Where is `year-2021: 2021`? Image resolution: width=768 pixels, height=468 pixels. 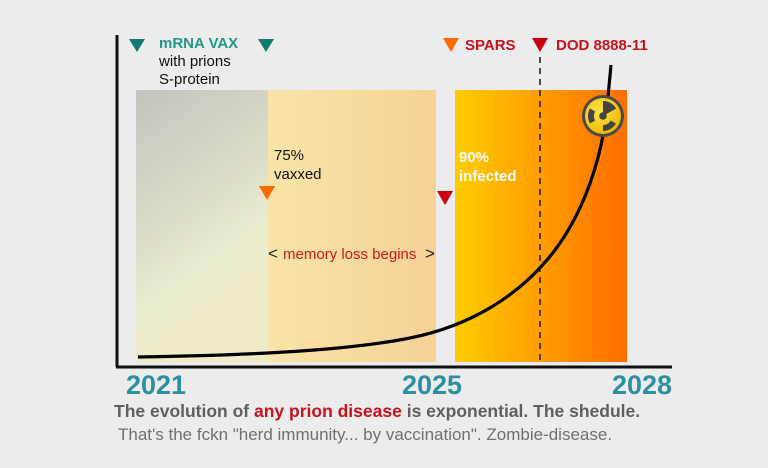
year-2021: 2021 is located at coordinates (156, 385).